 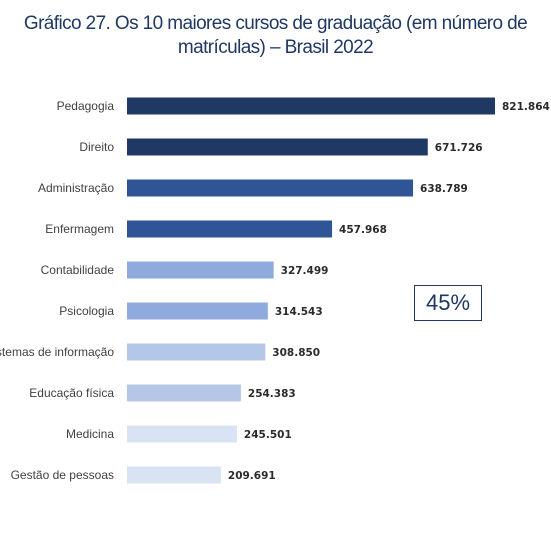 What do you see at coordinates (96, 147) in the screenshot?
I see `category-label-1: Direito` at bounding box center [96, 147].